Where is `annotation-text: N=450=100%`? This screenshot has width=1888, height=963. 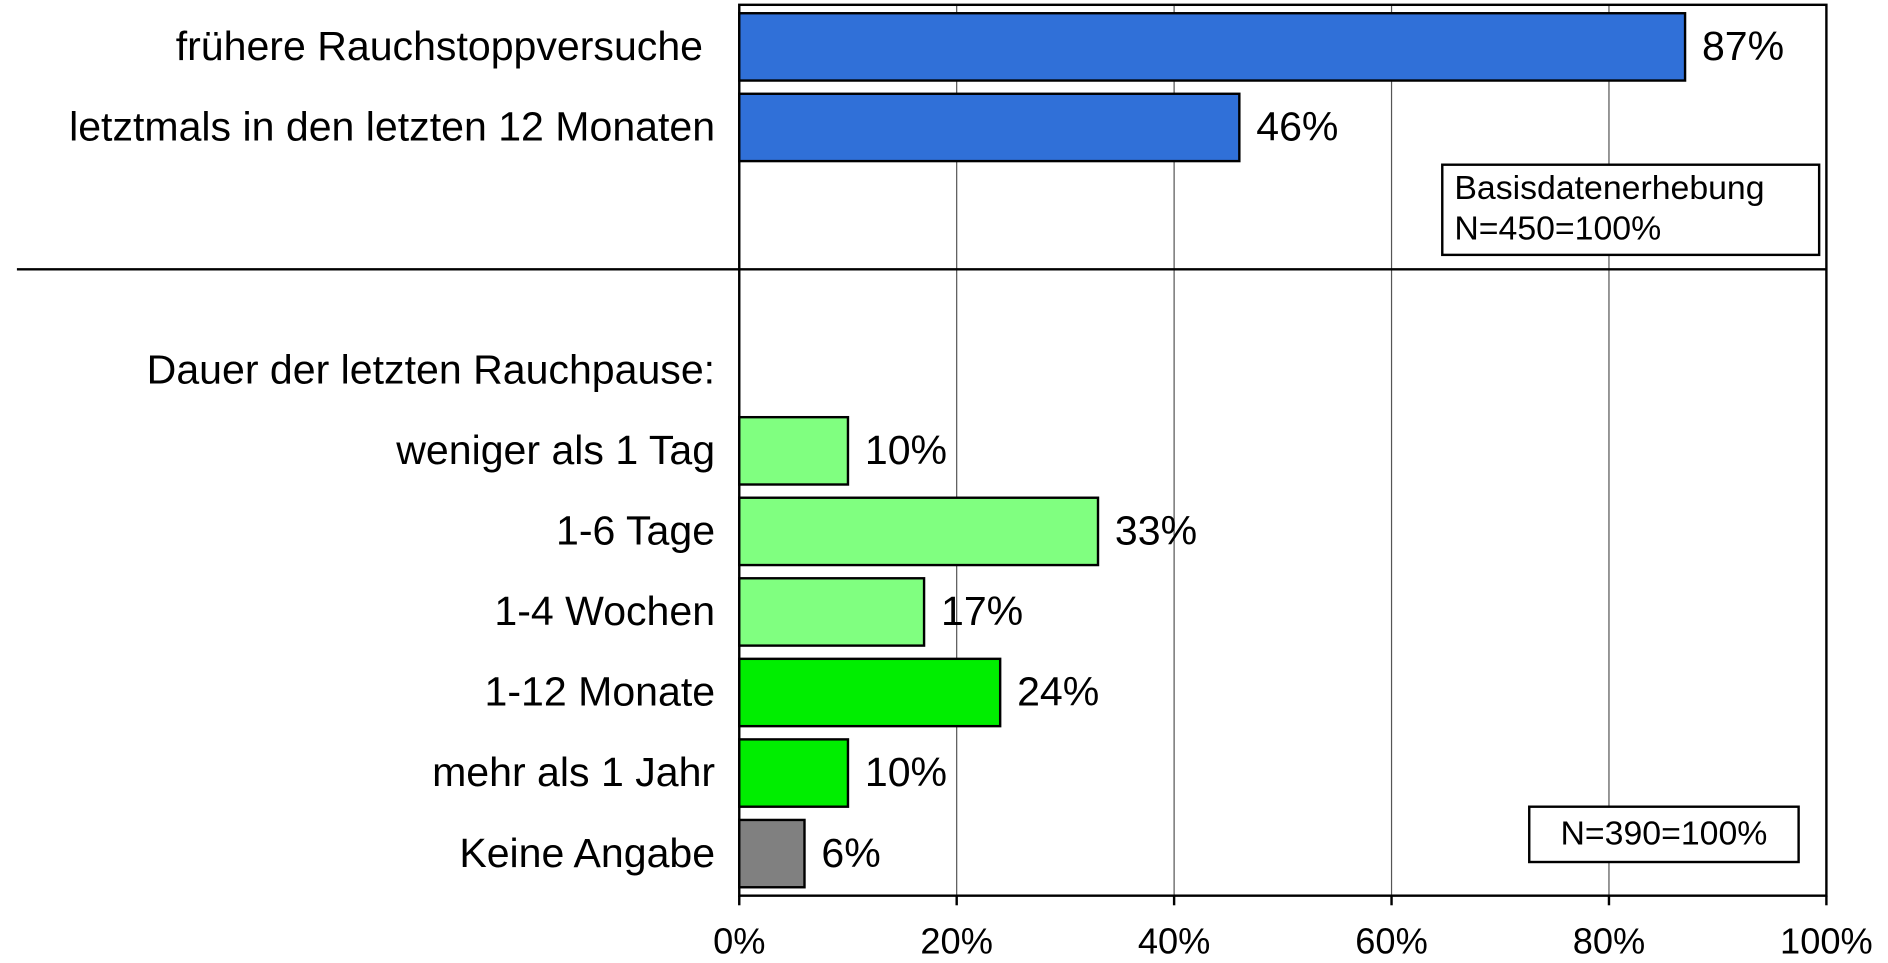 annotation-text: N=450=100% is located at coordinates (1557, 229).